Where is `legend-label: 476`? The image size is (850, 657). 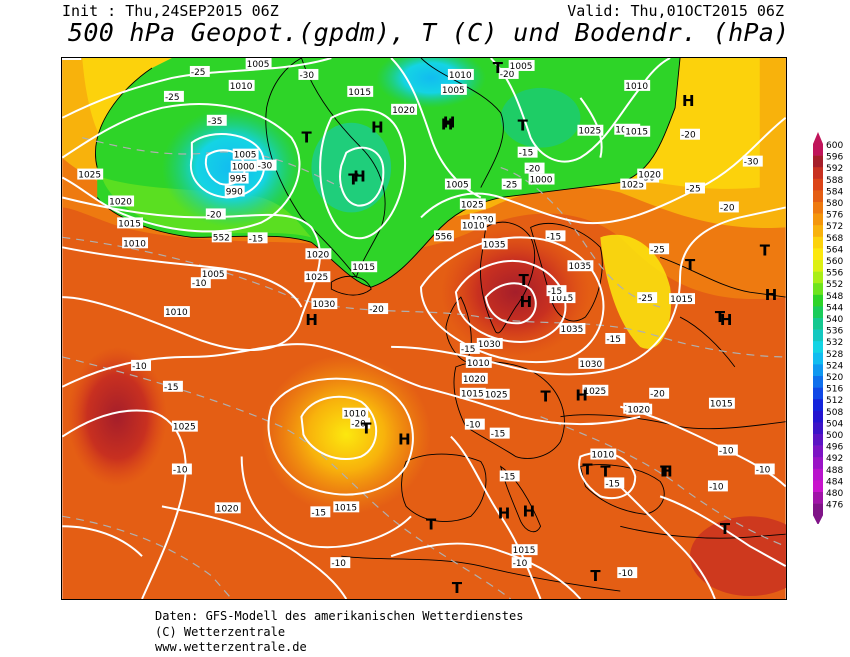
legend-label: 476 is located at coordinates (834, 506).